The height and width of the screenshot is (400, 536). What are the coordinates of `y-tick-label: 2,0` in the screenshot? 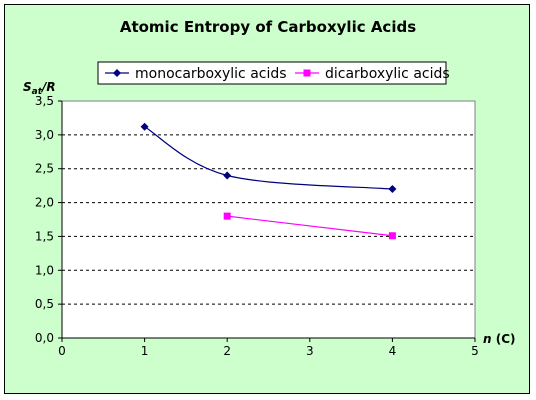 It's located at (44, 203).